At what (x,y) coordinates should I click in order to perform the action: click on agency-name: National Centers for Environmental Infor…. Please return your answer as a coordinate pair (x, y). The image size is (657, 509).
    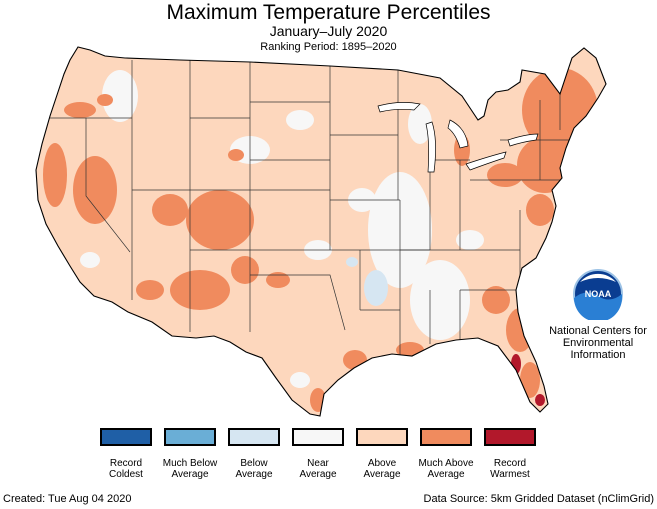
    Looking at the image, I should click on (598, 343).